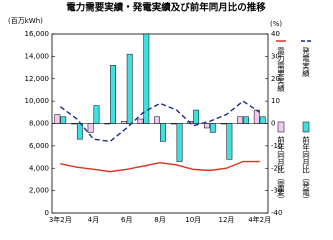  Describe the element at coordinates (275, 34) in the screenshot. I see `y2-tick-label: 40` at that location.